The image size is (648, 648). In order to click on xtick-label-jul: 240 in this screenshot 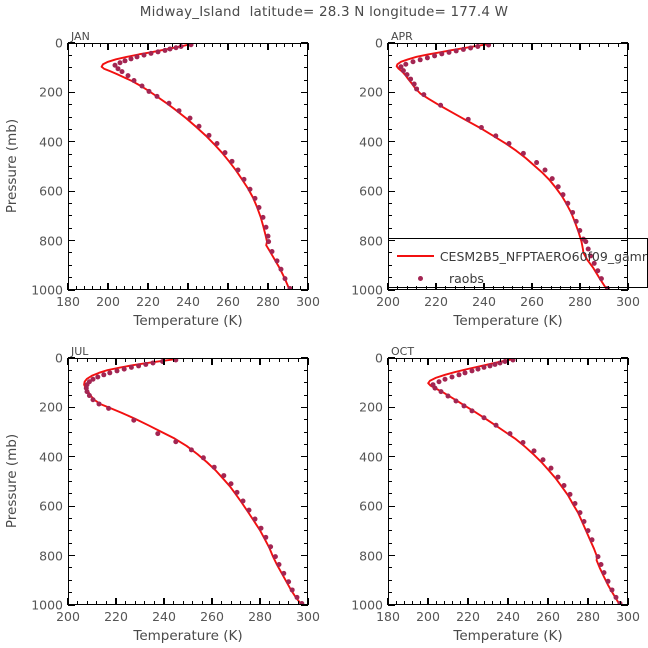, I will do `click(164, 616)`.